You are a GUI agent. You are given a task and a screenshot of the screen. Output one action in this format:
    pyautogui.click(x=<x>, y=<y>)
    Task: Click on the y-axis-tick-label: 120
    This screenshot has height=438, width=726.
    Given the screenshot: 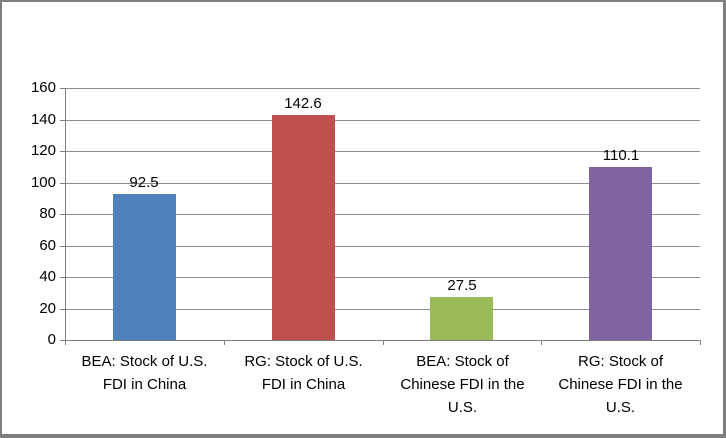 What is the action you would take?
    pyautogui.click(x=43, y=150)
    